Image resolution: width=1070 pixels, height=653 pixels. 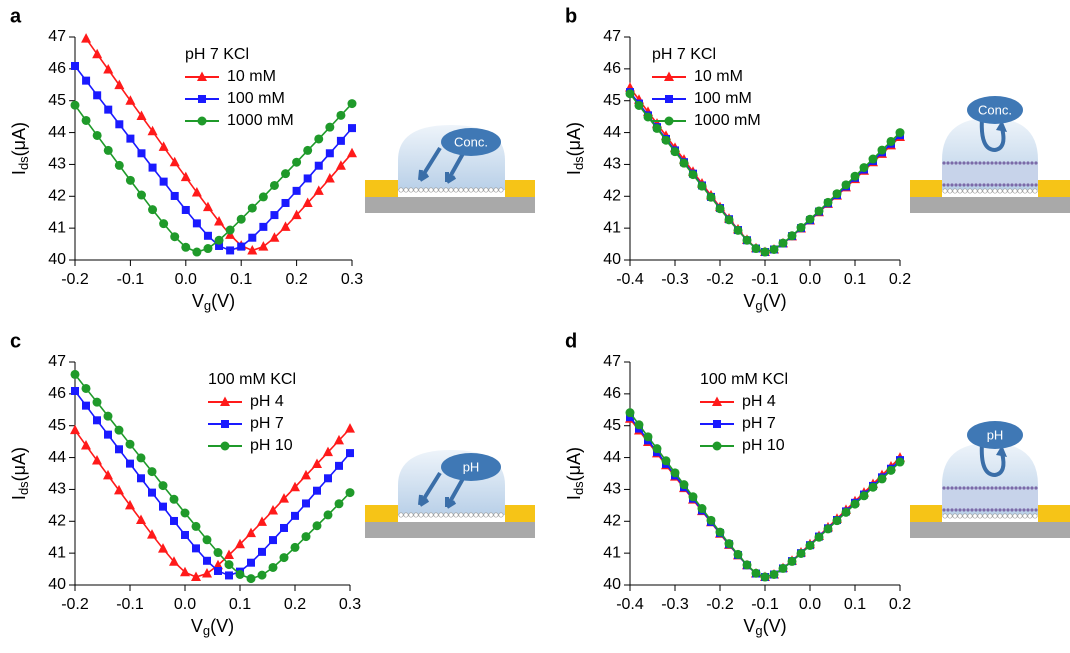 What do you see at coordinates (381, 513) in the screenshot?
I see `electrode` at bounding box center [381, 513].